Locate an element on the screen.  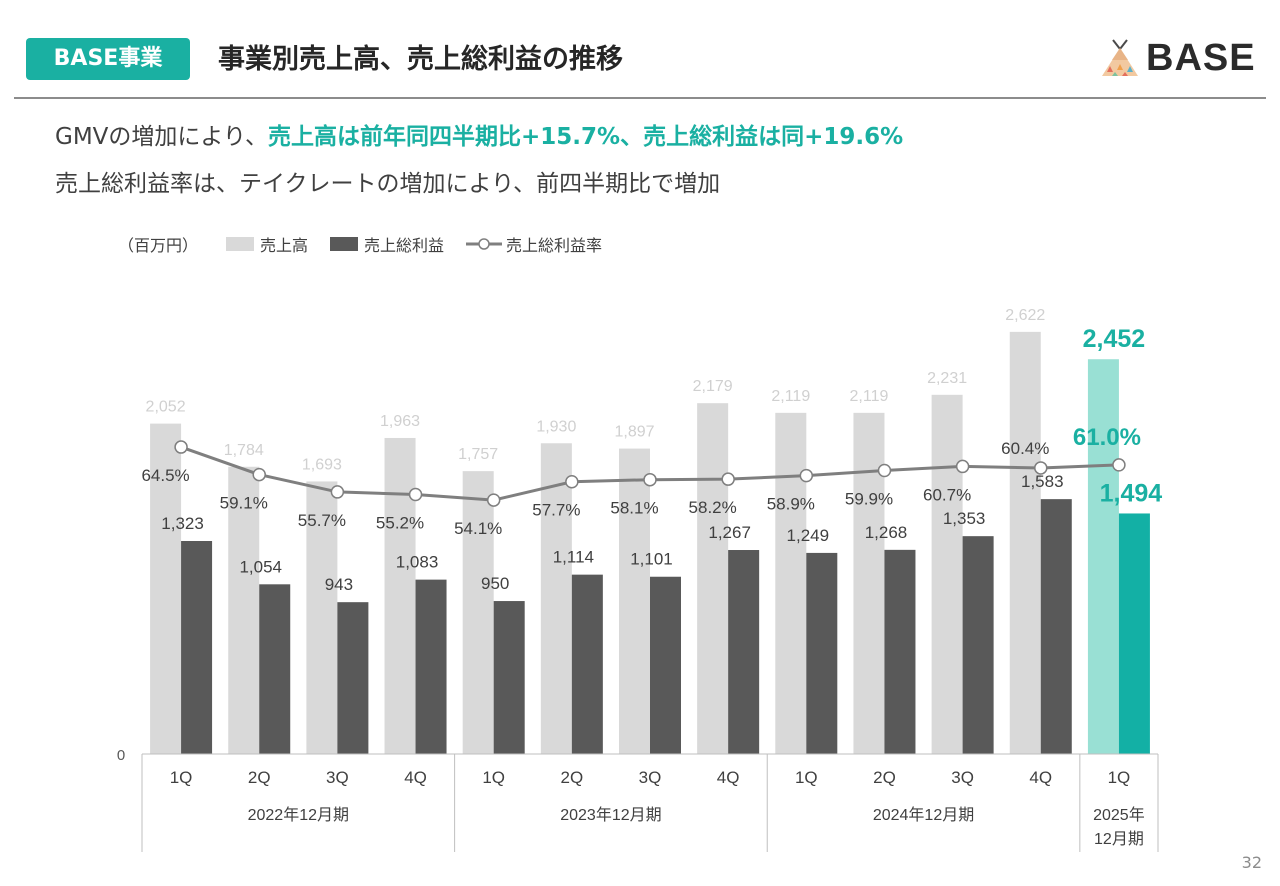
legend-sales: 売上高 is located at coordinates (267, 244).